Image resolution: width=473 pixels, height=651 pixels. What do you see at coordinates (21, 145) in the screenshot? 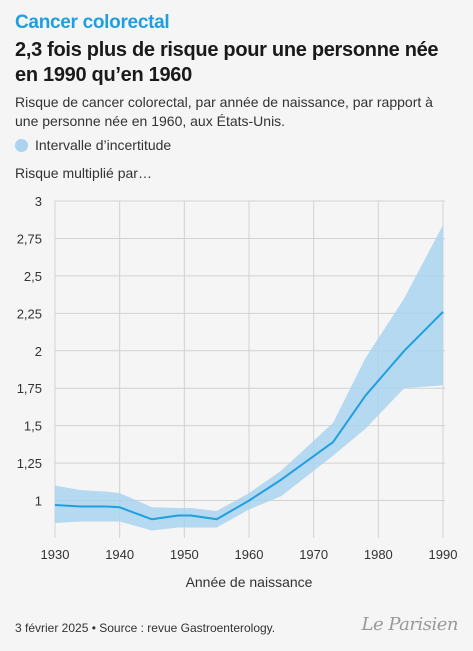
I see `legend-swatch` at bounding box center [21, 145].